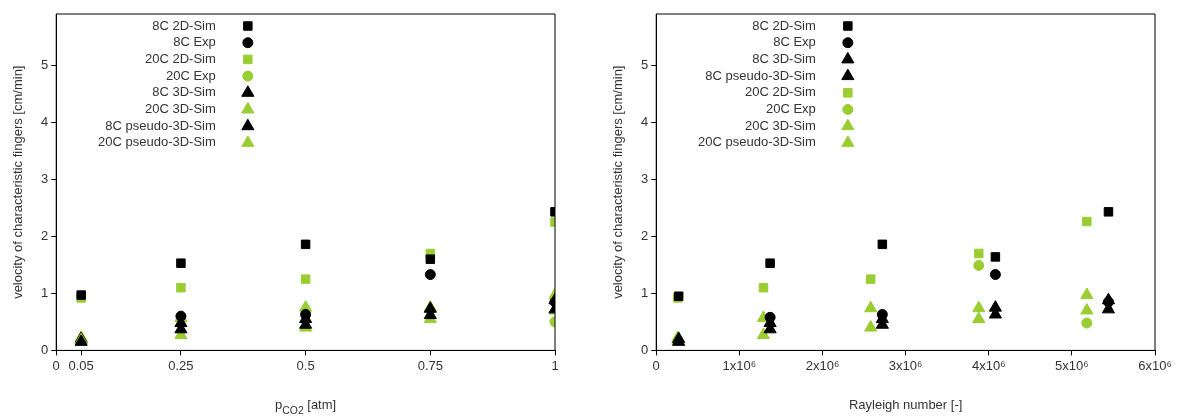  Describe the element at coordinates (905, 404) in the screenshot. I see `x-axis-title: Rayleigh number [-]` at that location.